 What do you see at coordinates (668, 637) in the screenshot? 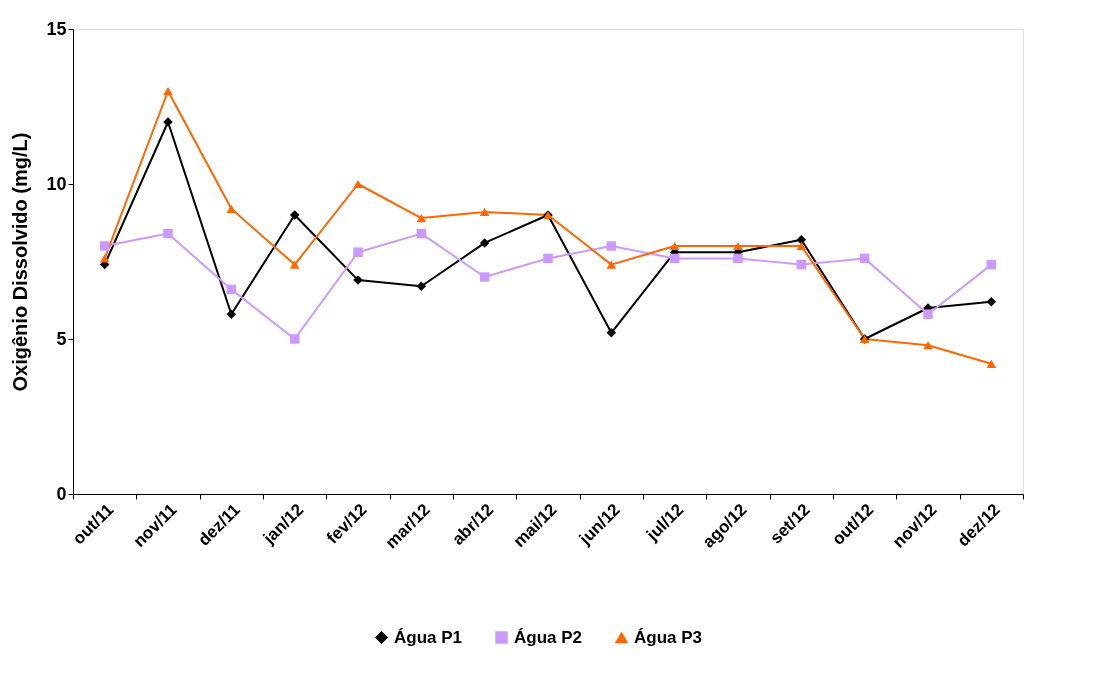
I see `legend-label: Água P3` at bounding box center [668, 637].